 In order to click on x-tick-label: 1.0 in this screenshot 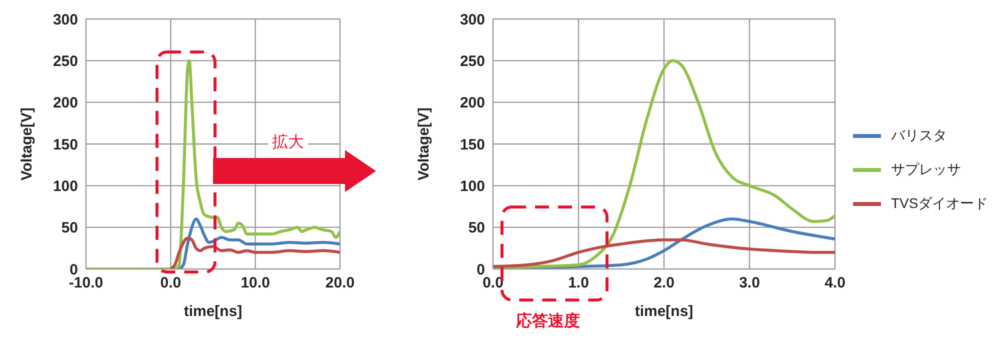, I will do `click(578, 283)`.